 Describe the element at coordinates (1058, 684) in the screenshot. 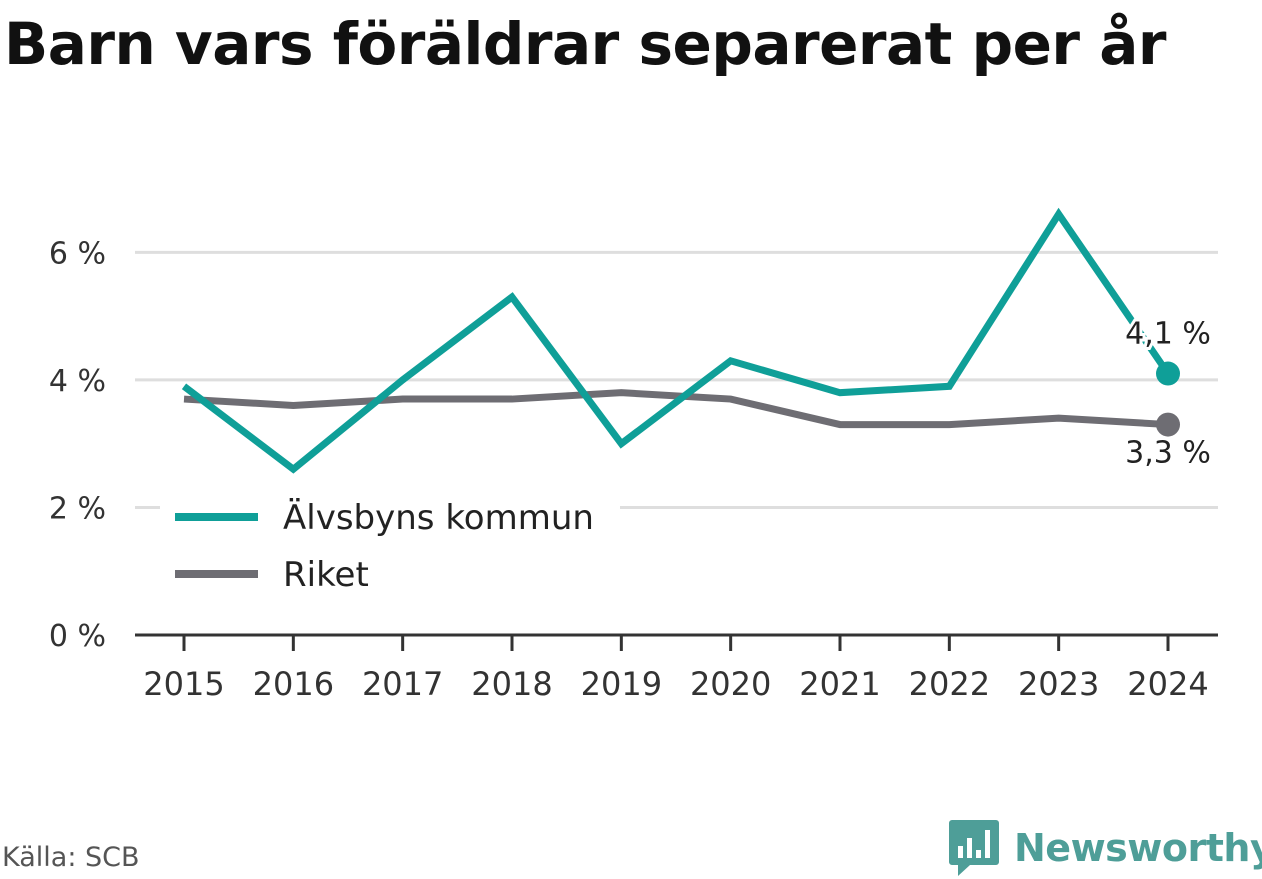

I see `x-tick-label: 2023` at that location.